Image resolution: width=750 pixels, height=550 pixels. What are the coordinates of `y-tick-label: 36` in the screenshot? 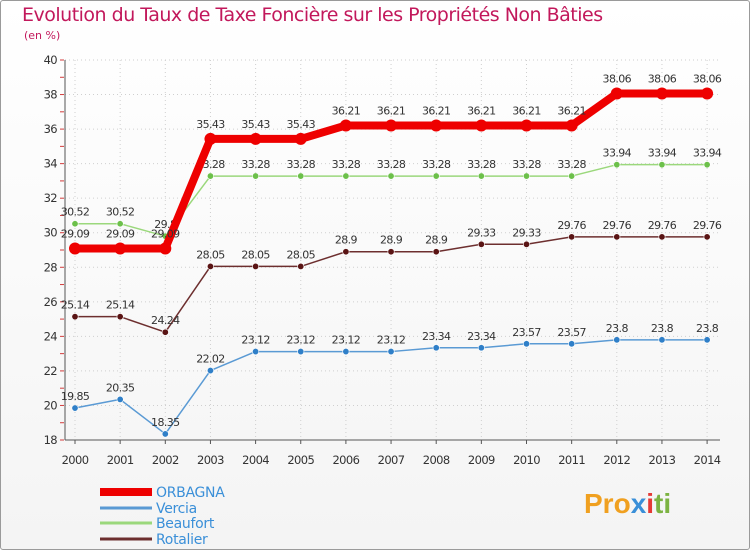 It's located at (51, 129).